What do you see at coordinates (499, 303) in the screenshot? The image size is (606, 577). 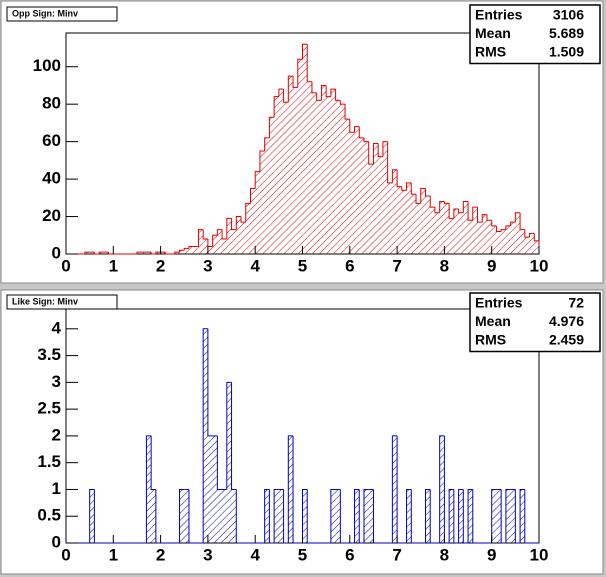 I see `stat-label: Entries` at bounding box center [499, 303].